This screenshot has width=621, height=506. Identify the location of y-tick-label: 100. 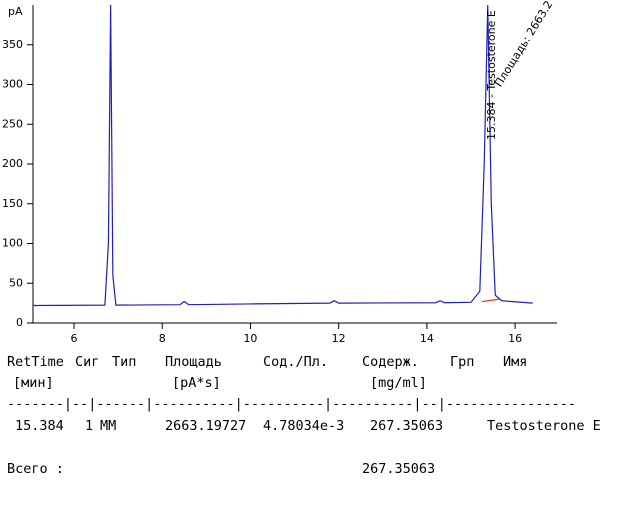
(12, 243).